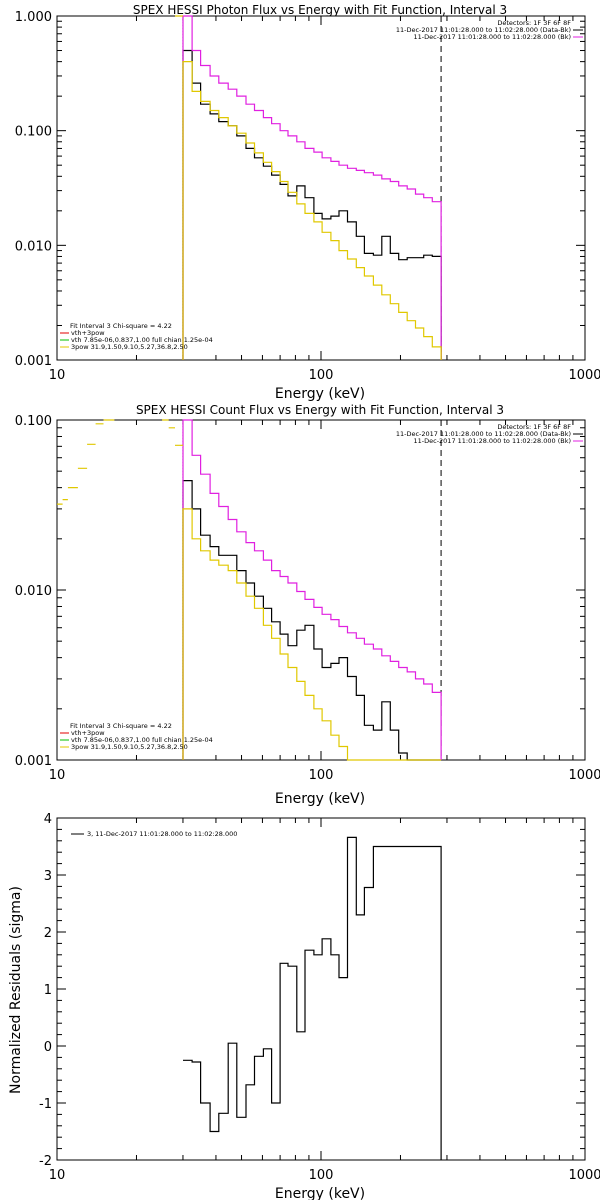 This screenshot has height=1200, width=600. I want to click on y-tick-label: 1.000, so click(33, 17).